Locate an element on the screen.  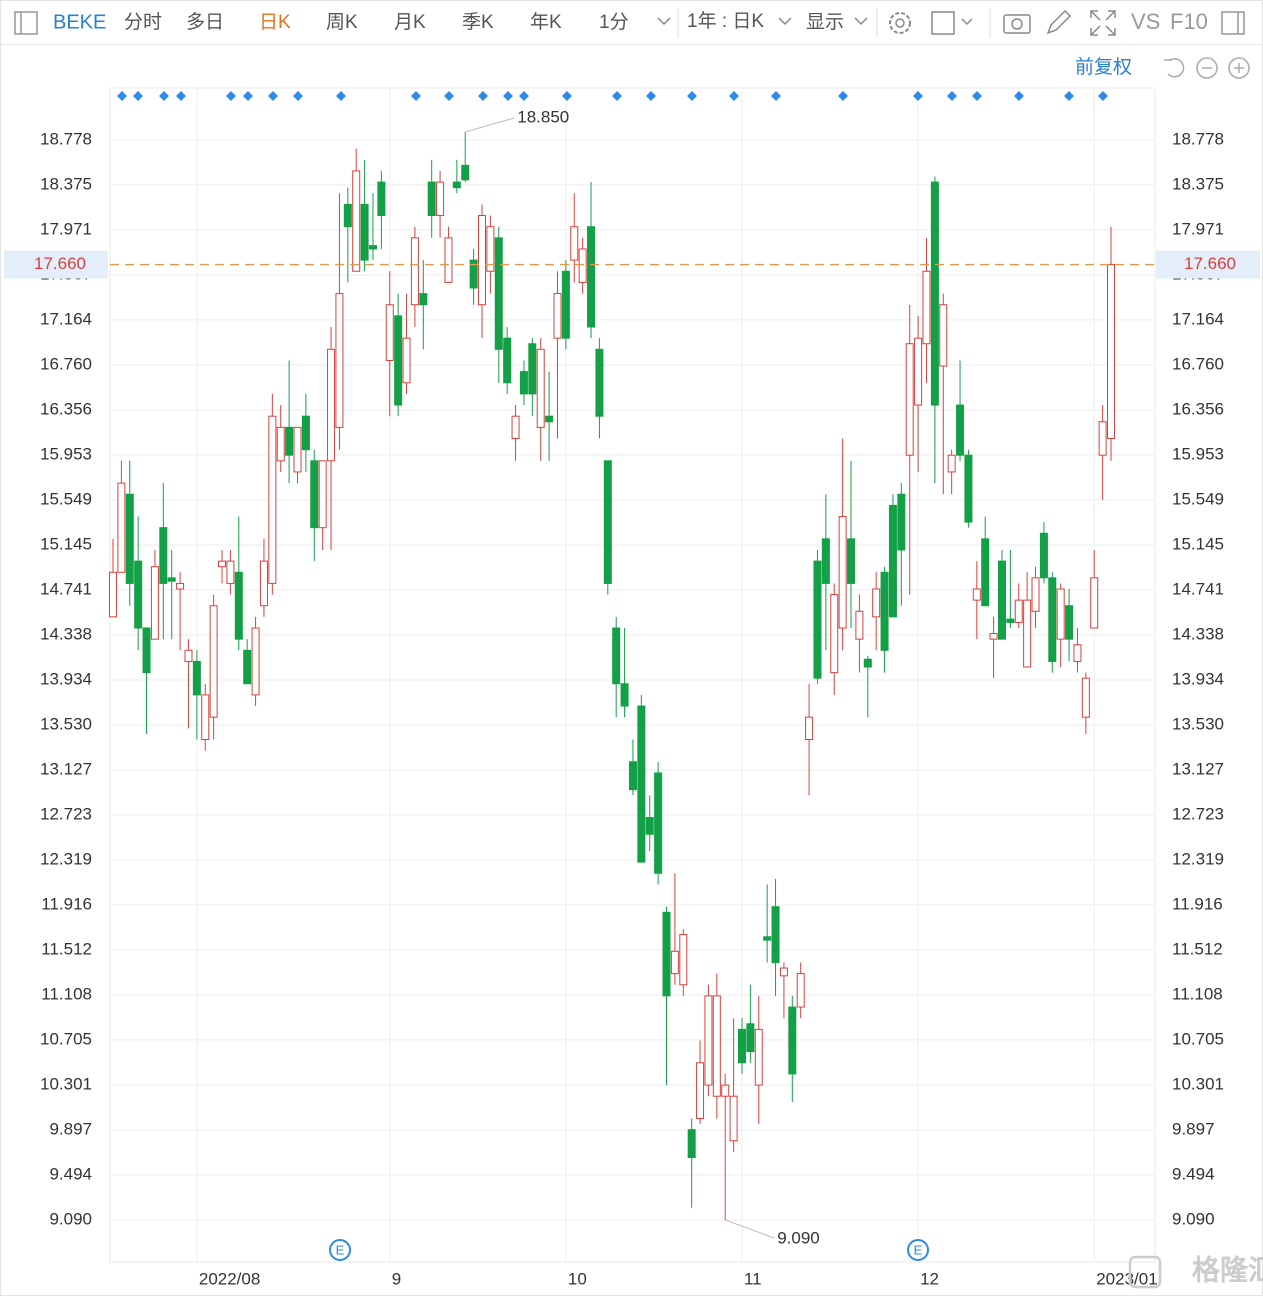
y2-tick-label: 10.705 is located at coordinates (1198, 1038).